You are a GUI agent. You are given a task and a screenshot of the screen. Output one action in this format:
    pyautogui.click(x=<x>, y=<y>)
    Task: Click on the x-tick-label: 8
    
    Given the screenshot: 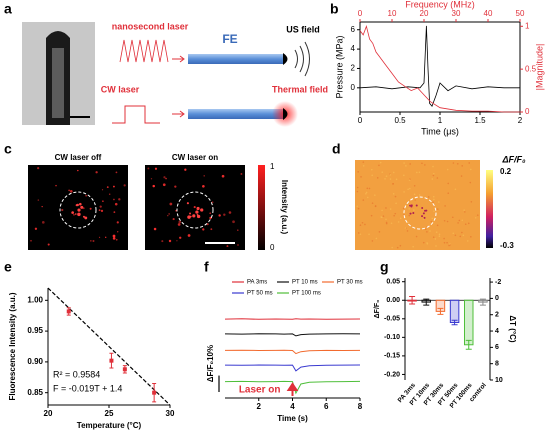 What is the action you would take?
    pyautogui.click(x=360, y=406)
    